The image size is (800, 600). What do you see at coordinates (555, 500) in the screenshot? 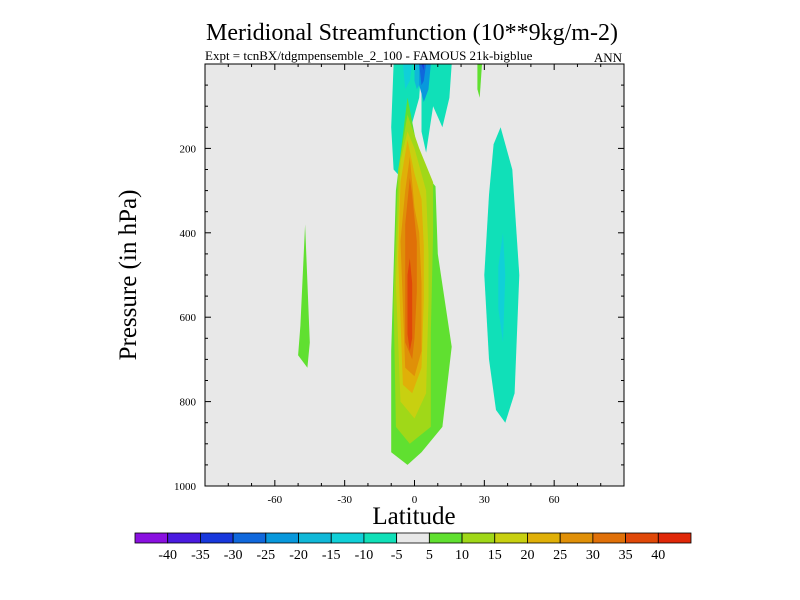
I see `x-tick-label: 60` at bounding box center [555, 500].